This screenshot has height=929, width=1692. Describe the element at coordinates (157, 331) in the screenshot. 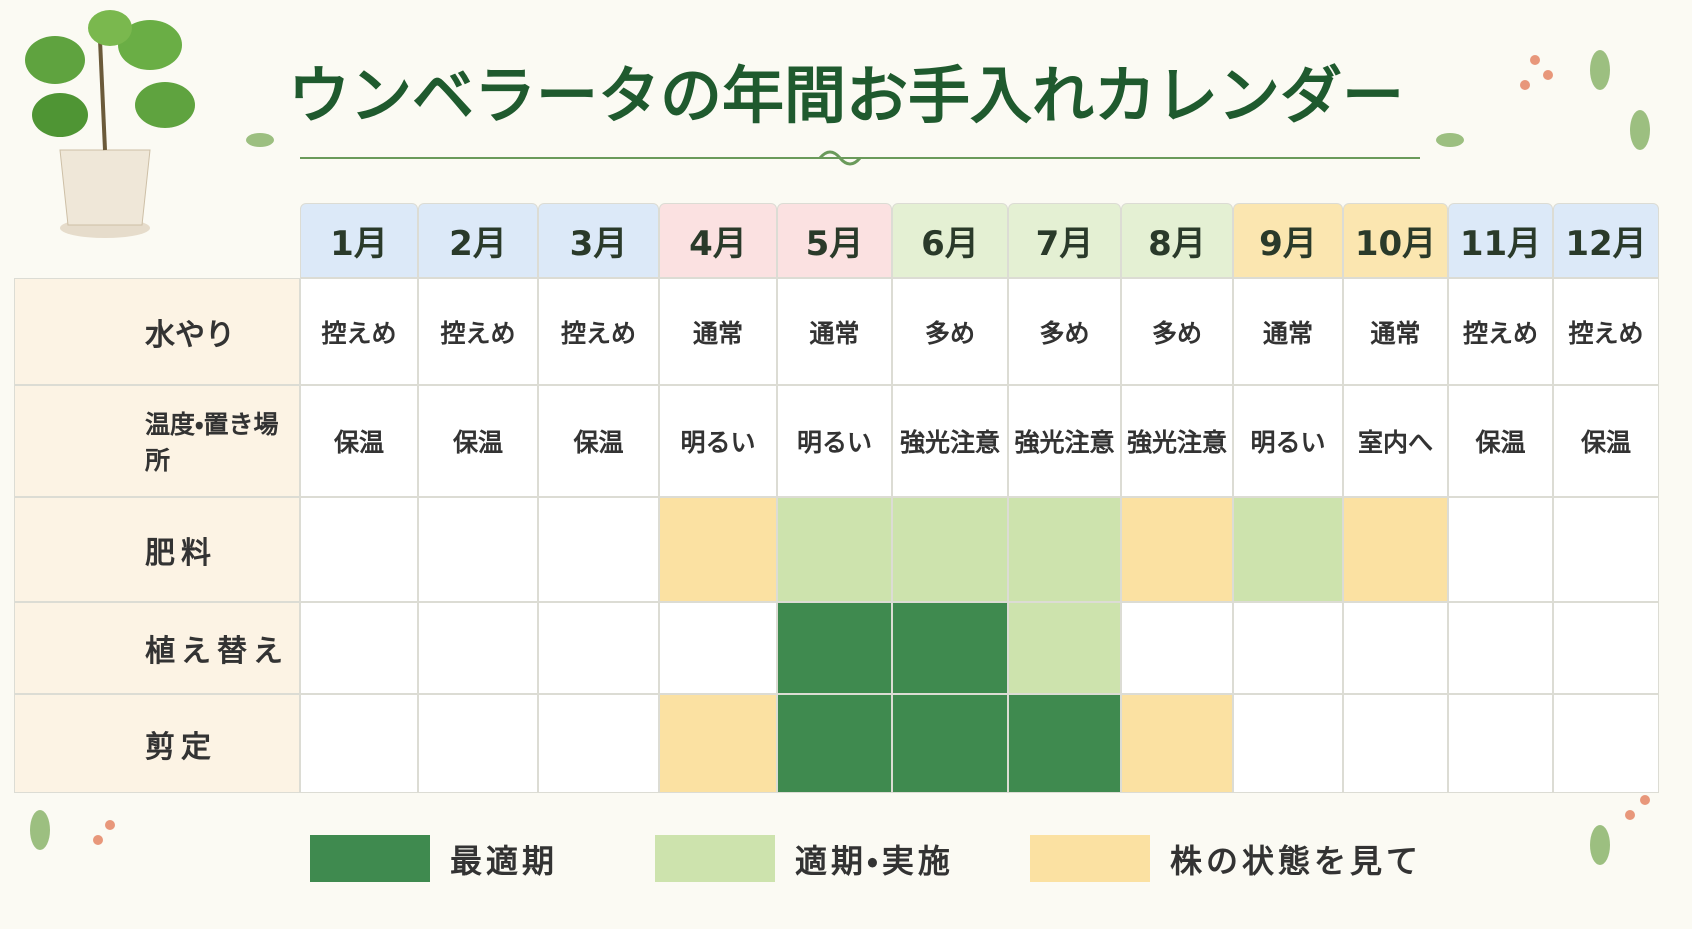

I see `row-label: 水やり` at that location.